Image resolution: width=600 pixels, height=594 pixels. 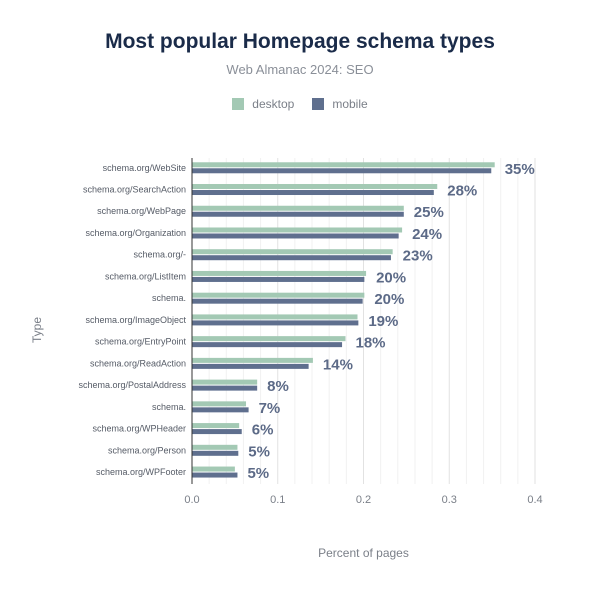 What do you see at coordinates (338, 364) in the screenshot?
I see `data-label: 14%` at bounding box center [338, 364].